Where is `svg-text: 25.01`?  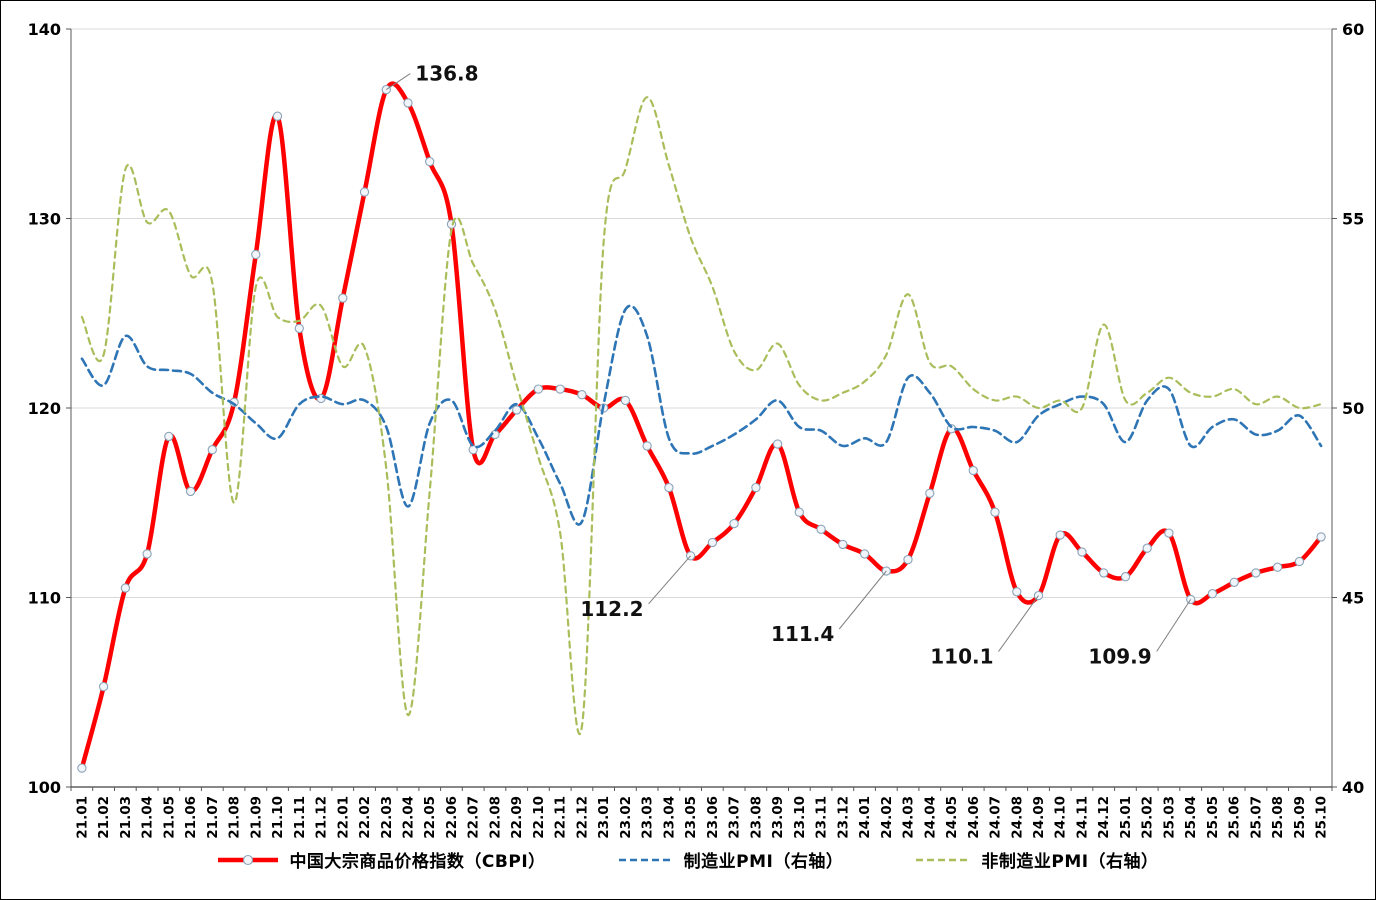 svg-text: 25.01 is located at coordinates (1126, 817).